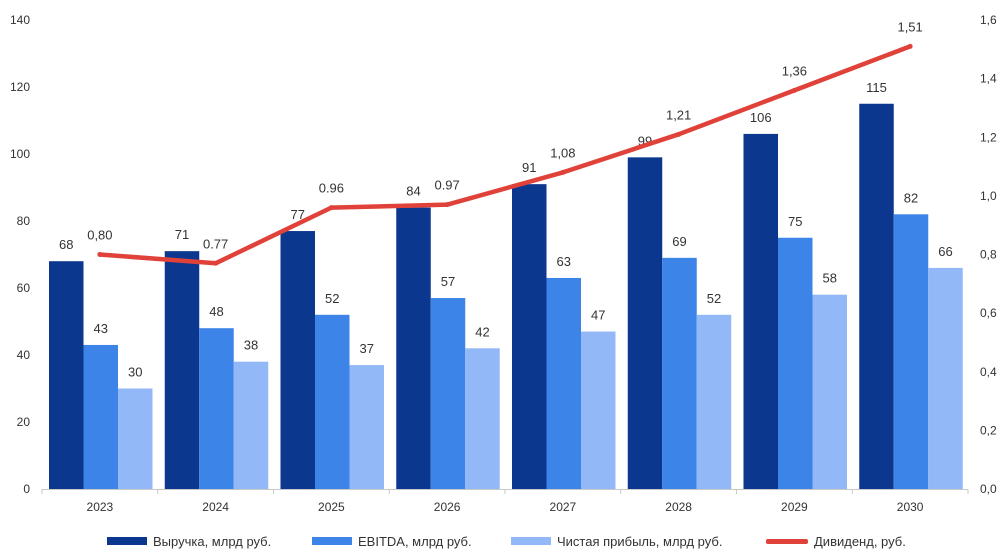  What do you see at coordinates (678, 114) in the screenshot?
I see `line-data-label: 1,21` at bounding box center [678, 114].